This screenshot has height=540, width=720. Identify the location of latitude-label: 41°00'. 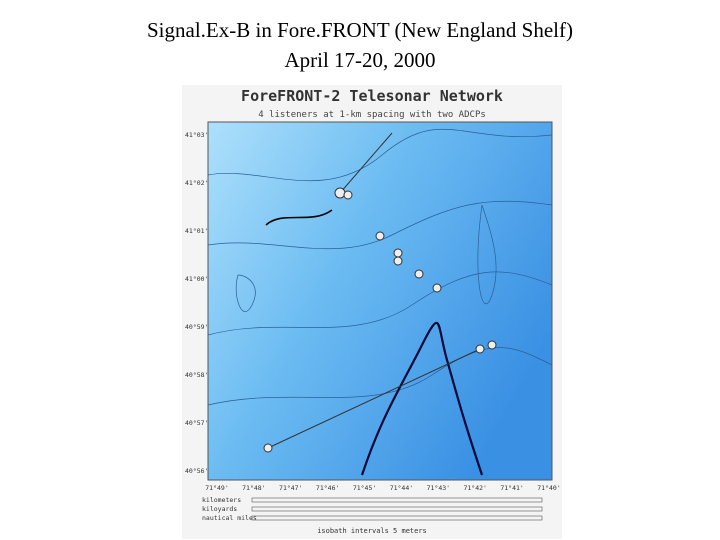
(196, 279).